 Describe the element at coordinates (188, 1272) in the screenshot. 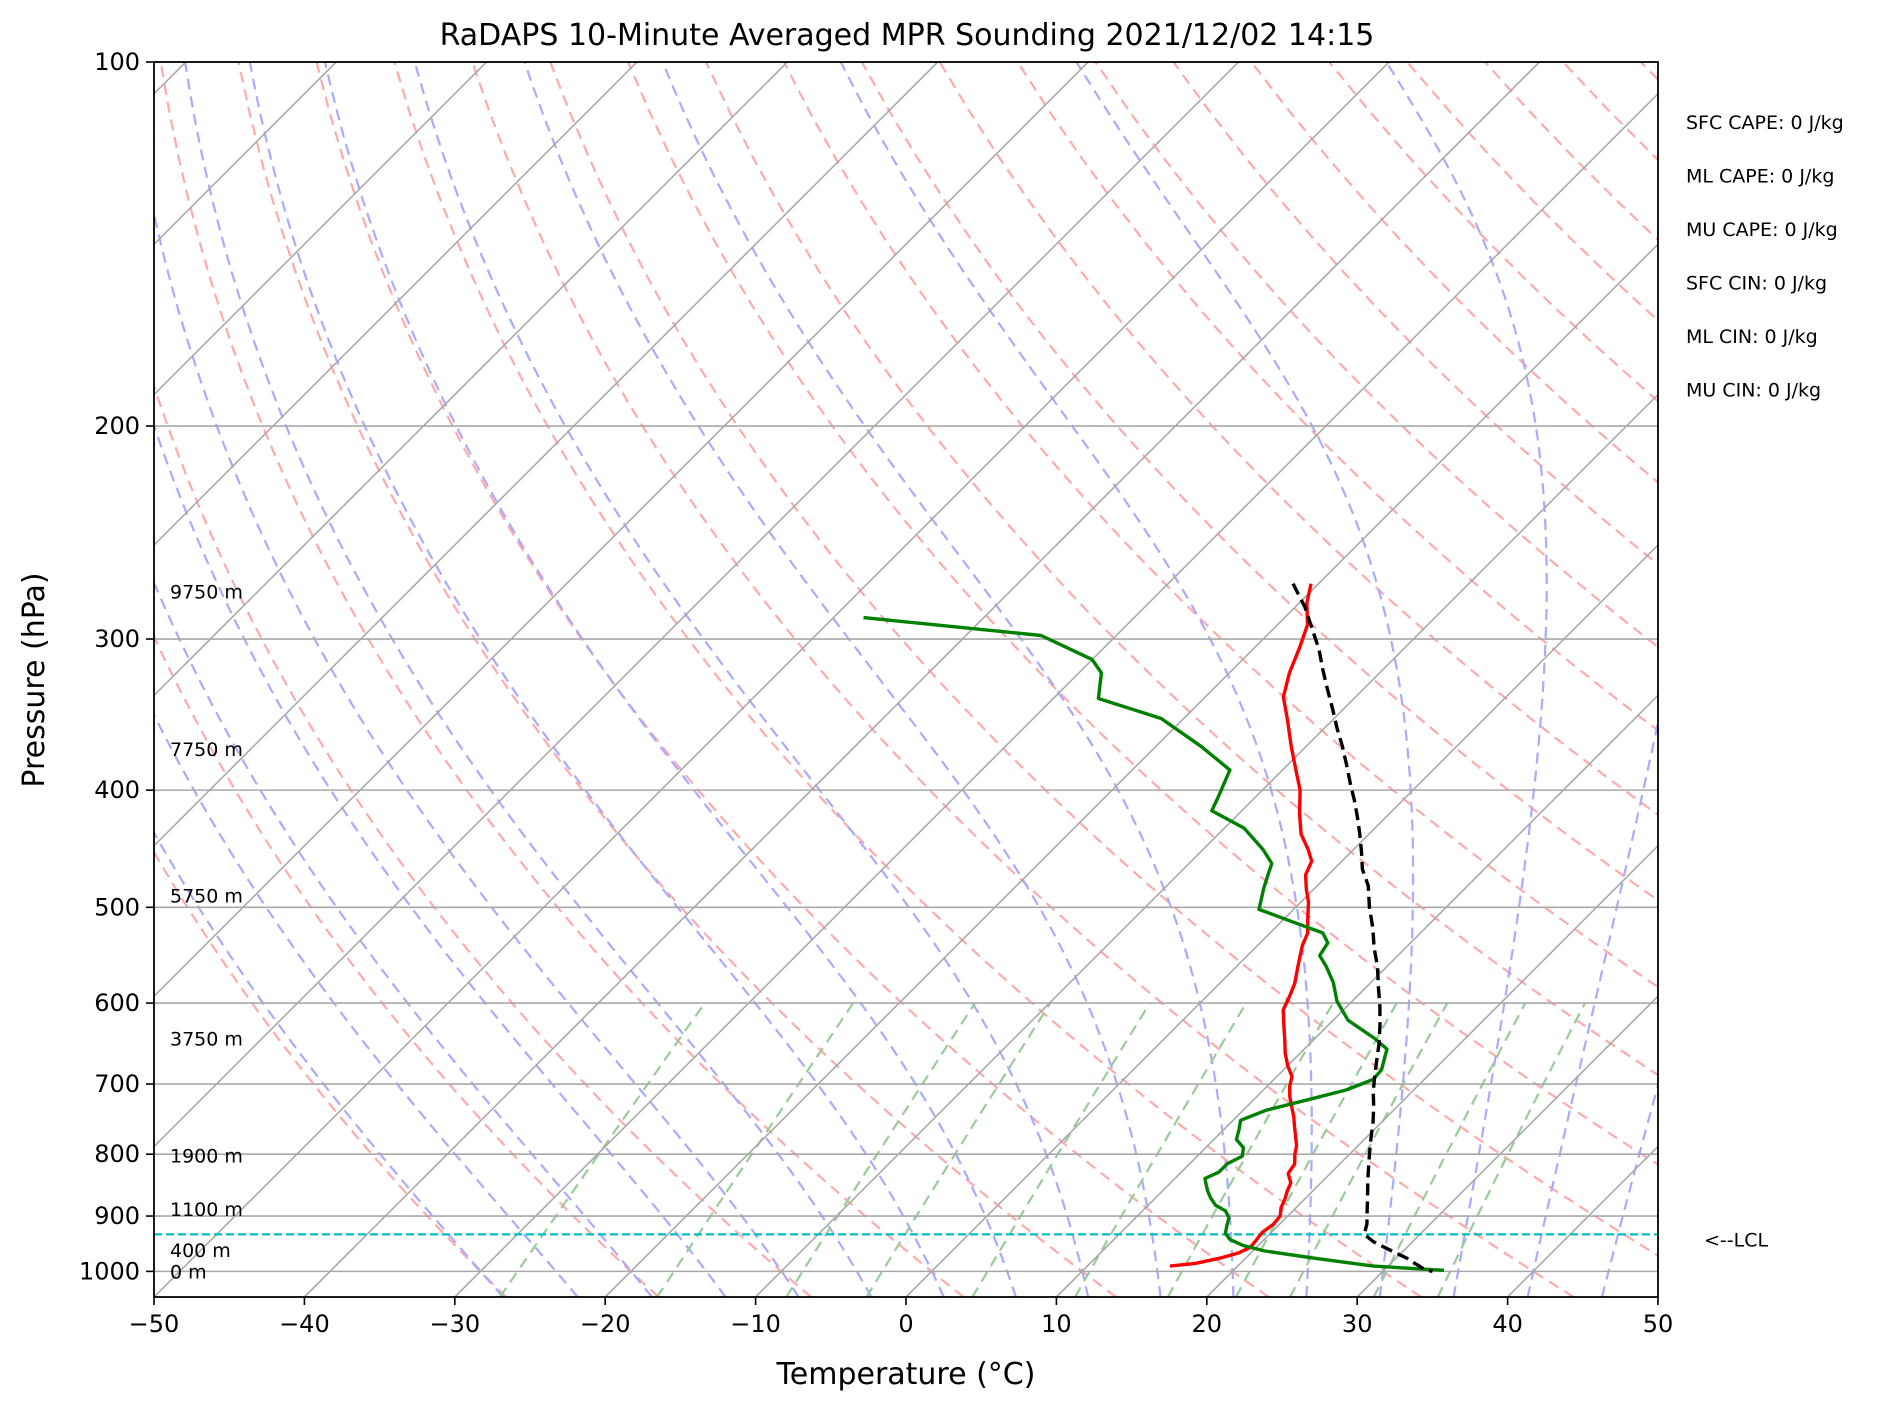

I see `height-label: 0 m` at that location.